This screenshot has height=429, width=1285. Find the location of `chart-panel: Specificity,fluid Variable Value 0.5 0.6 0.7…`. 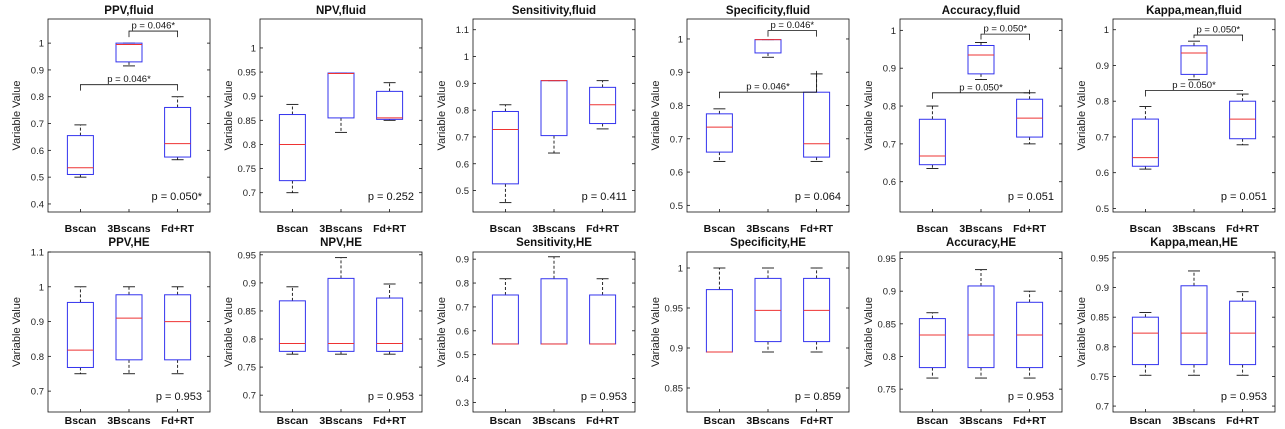

chart-panel: Specificity,fluid Variable Value 0.5 0.6 0.7… is located at coordinates (750, 120).